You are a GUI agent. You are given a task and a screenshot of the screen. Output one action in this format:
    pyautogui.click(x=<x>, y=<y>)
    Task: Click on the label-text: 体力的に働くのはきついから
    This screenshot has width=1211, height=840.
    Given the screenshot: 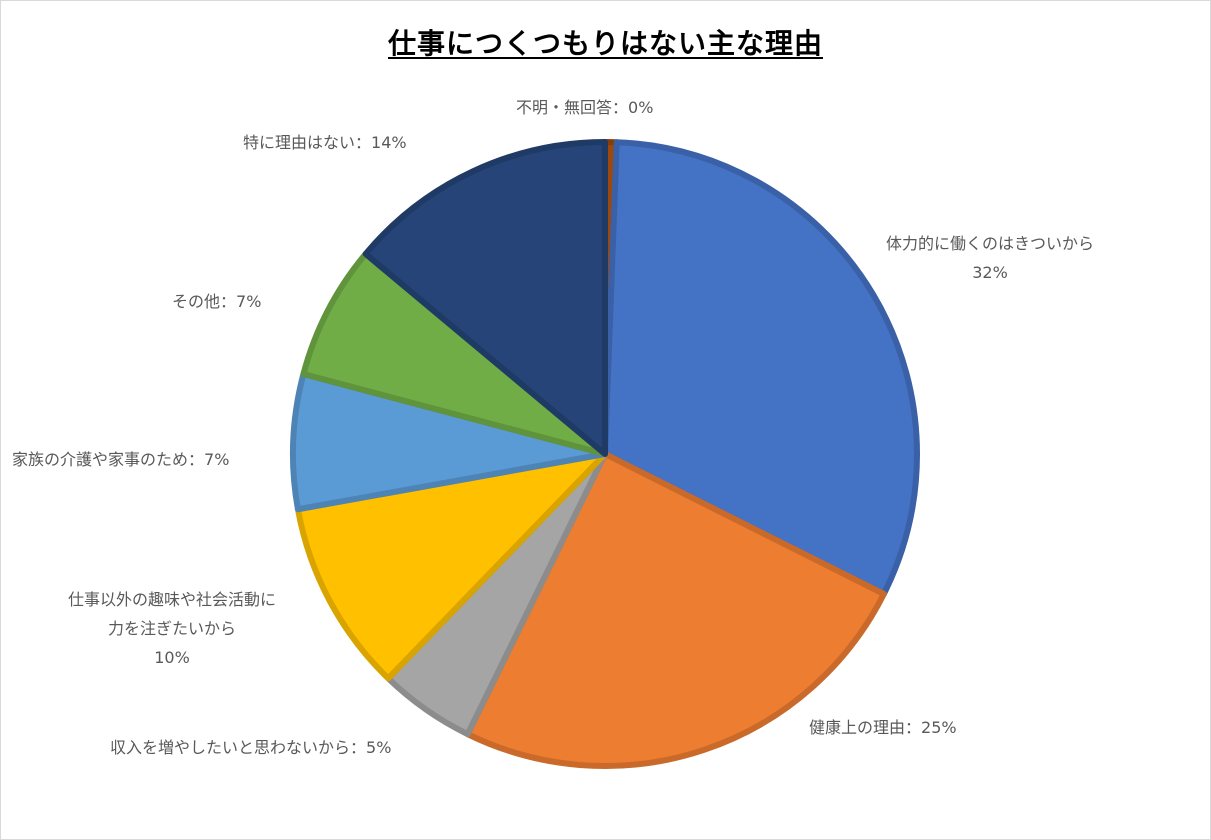 What is the action you would take?
    pyautogui.click(x=989, y=243)
    